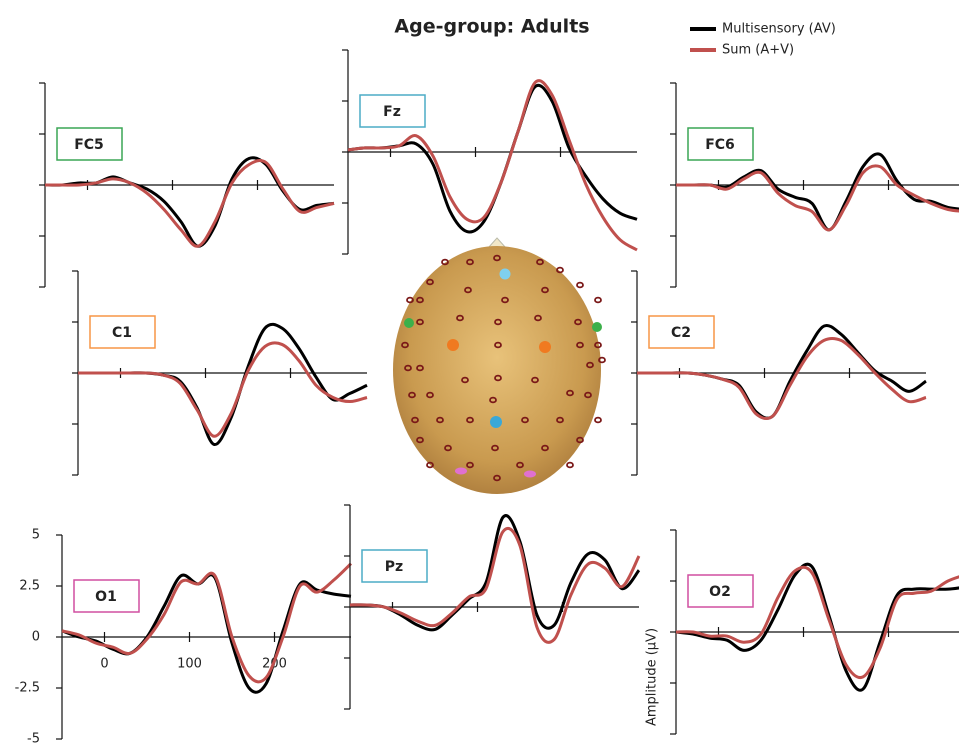  Describe the element at coordinates (104, 664) in the screenshot. I see `x-tick-label: 0` at that location.